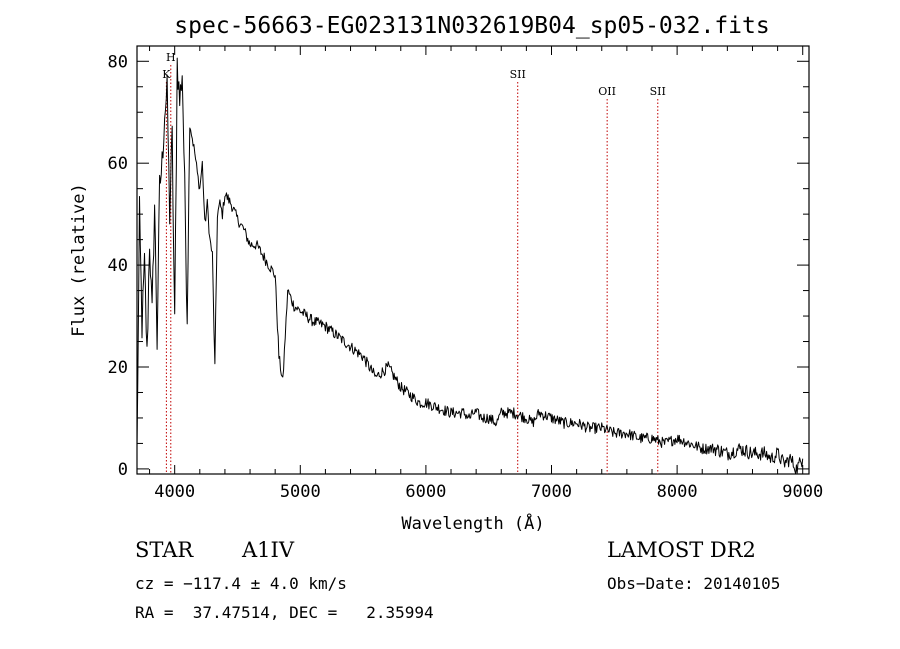  What do you see at coordinates (284, 612) in the screenshot?
I see `radec-text: RA = 37.47514, DEC = 2.35994` at bounding box center [284, 612].